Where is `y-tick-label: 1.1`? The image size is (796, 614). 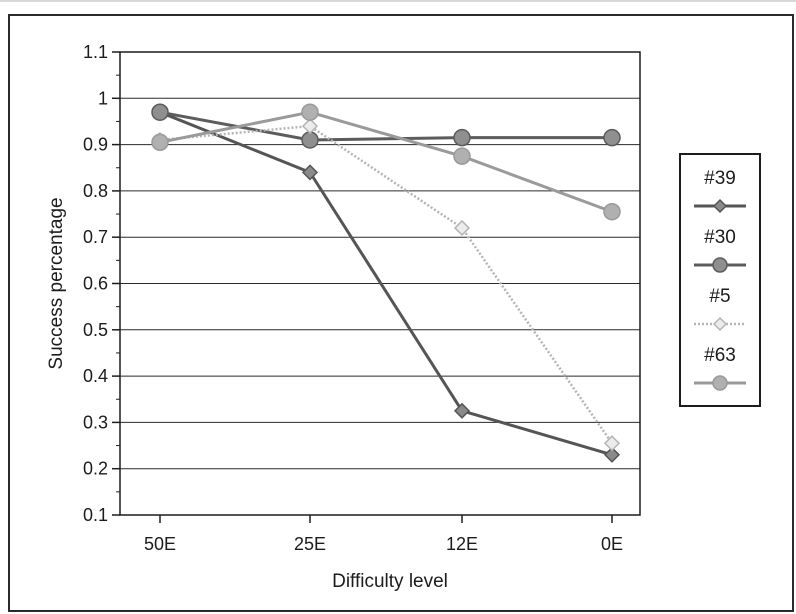
y-tick-label: 1.1 is located at coordinates (95, 52).